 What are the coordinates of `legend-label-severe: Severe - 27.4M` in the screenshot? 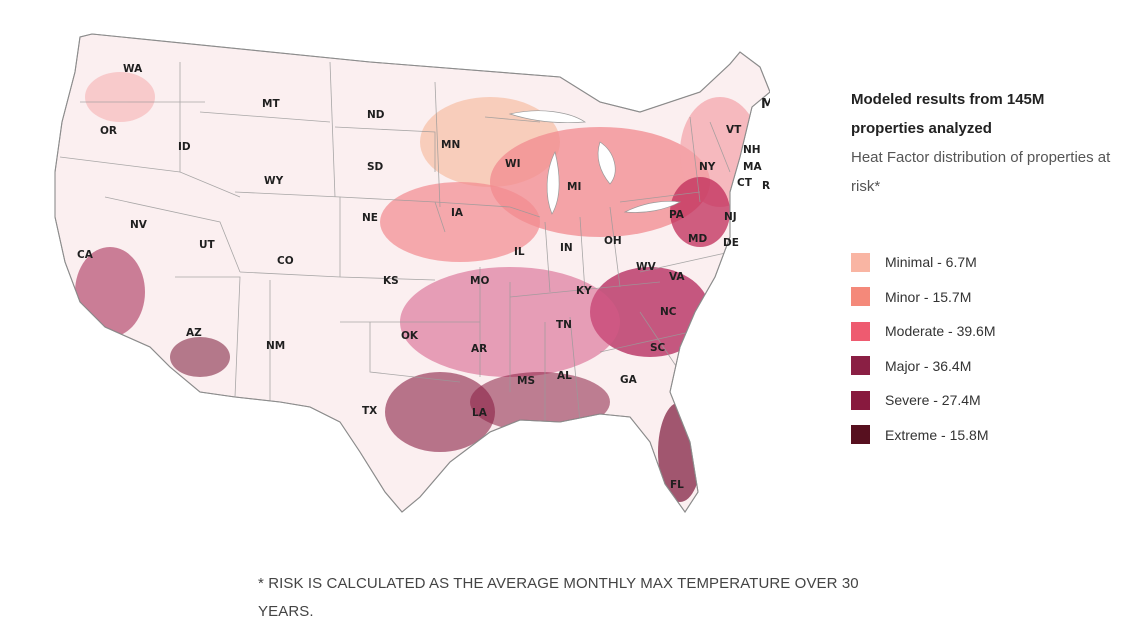 It's located at (933, 400).